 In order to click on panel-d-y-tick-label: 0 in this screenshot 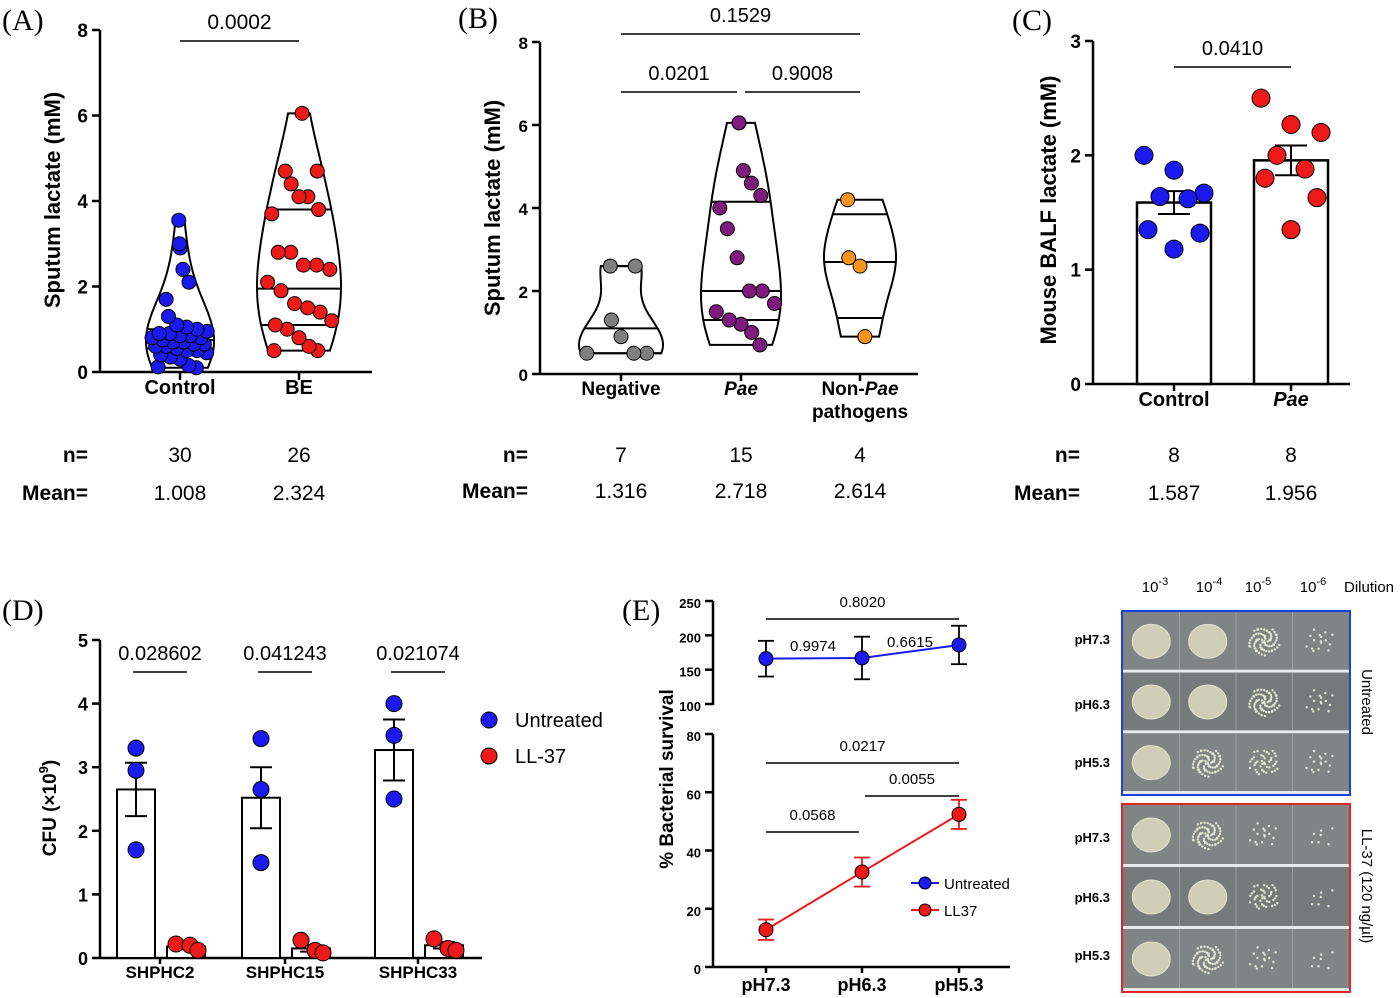, I will do `click(83, 959)`.